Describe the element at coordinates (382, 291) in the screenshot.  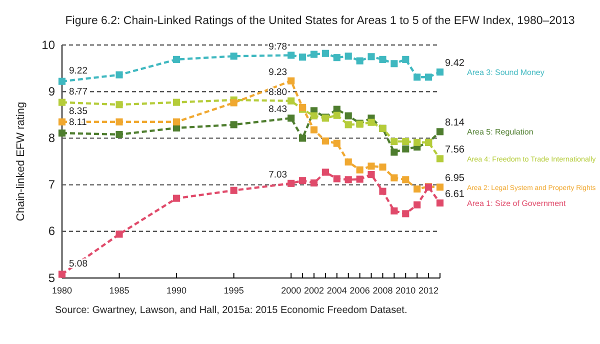
I see `x-tick-label: 2008` at that location.